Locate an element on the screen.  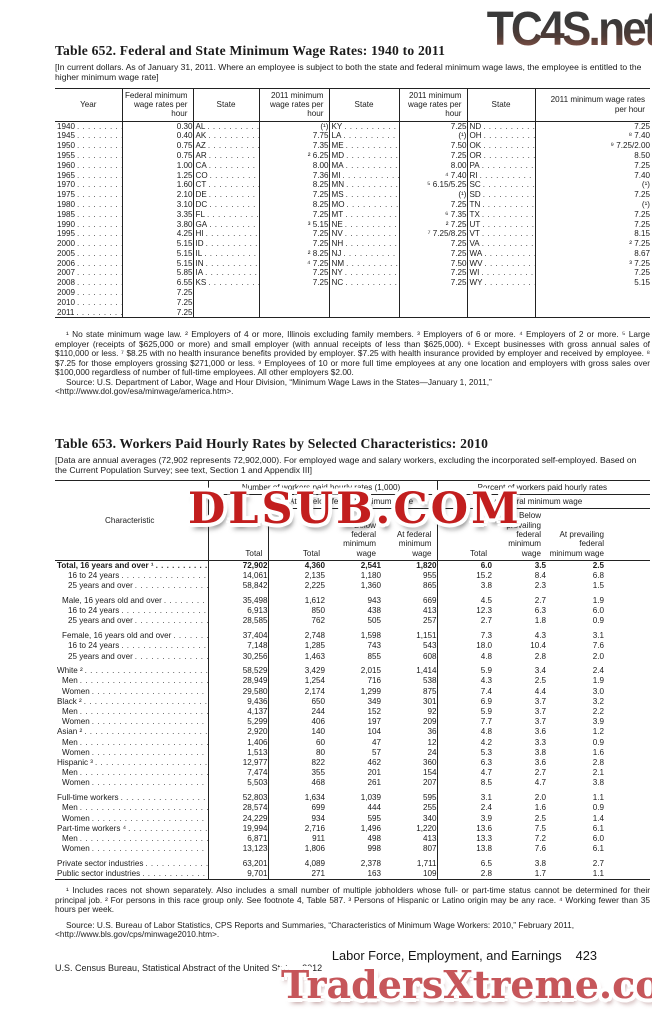
state-cell: NY is located at coordinates (364, 273).